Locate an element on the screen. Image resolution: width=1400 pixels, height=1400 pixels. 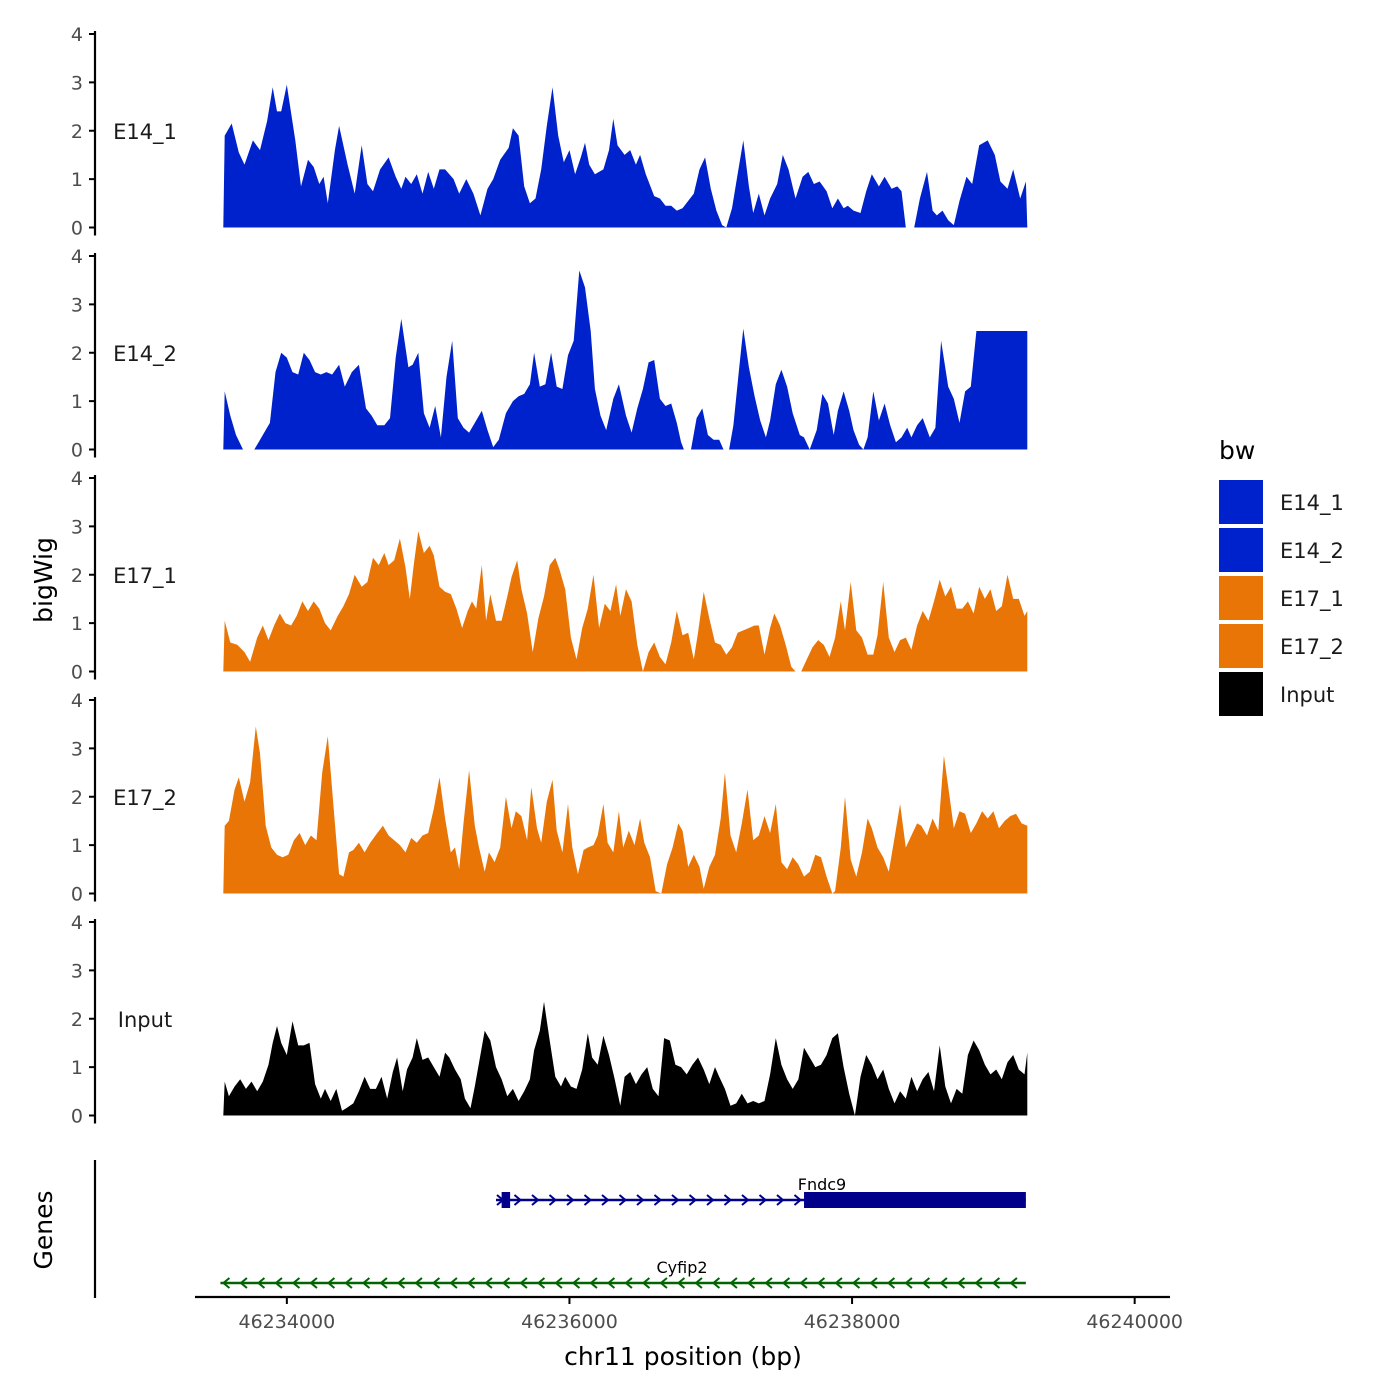
track-E14_2: 0 1 2 3 4 E14_2 is located at coordinates (549, 354).